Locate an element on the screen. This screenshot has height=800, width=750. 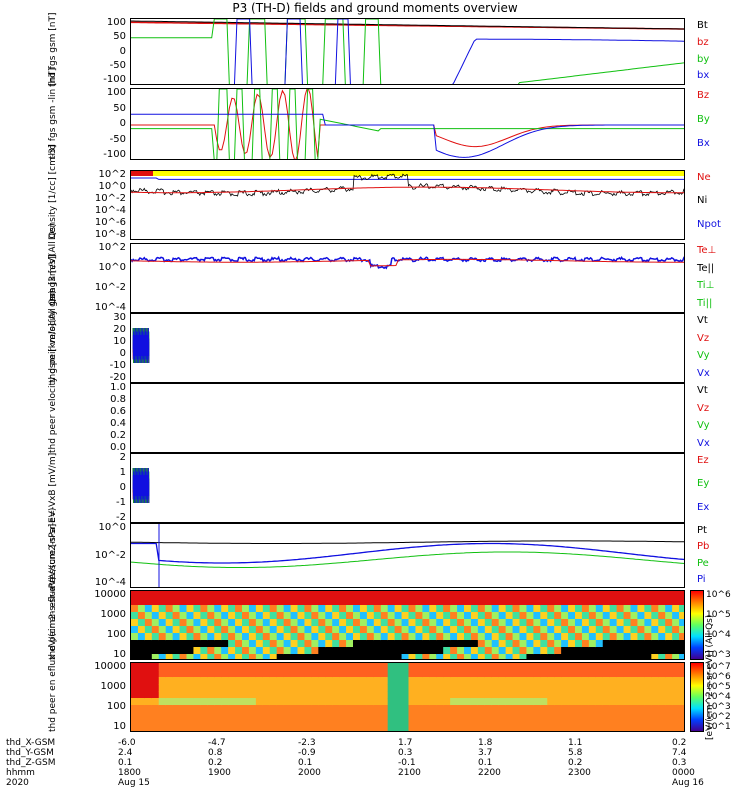
xval-hhmm-5: 2300 is located at coordinates (579, 773).